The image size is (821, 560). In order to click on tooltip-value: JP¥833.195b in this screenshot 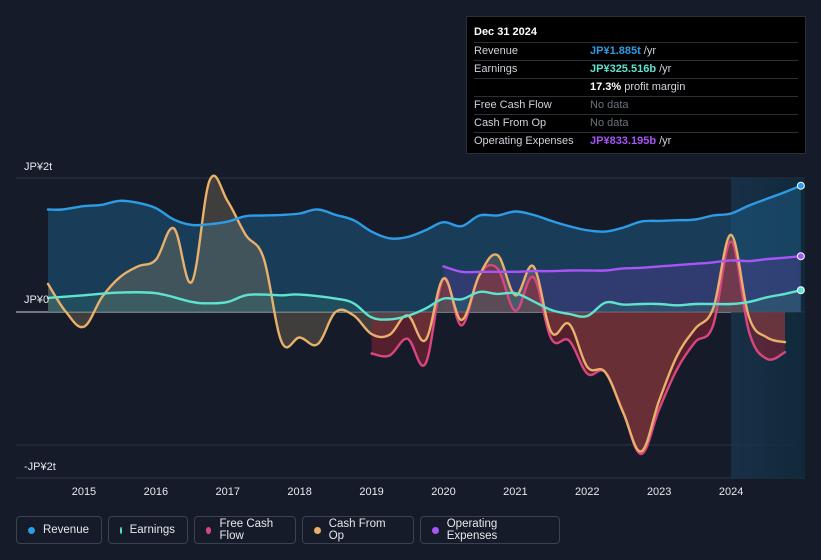, I will do `click(623, 141)`.